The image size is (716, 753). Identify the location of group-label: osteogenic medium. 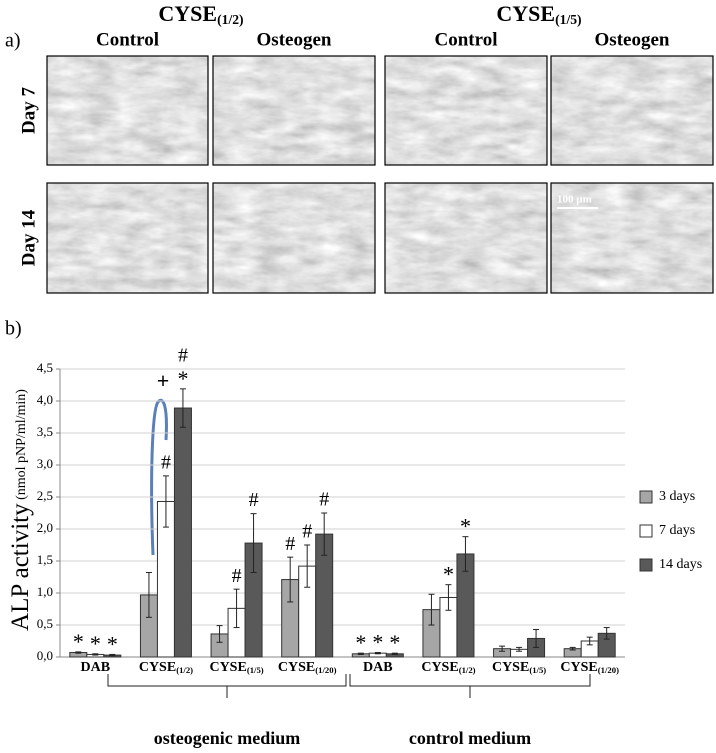
(227, 738).